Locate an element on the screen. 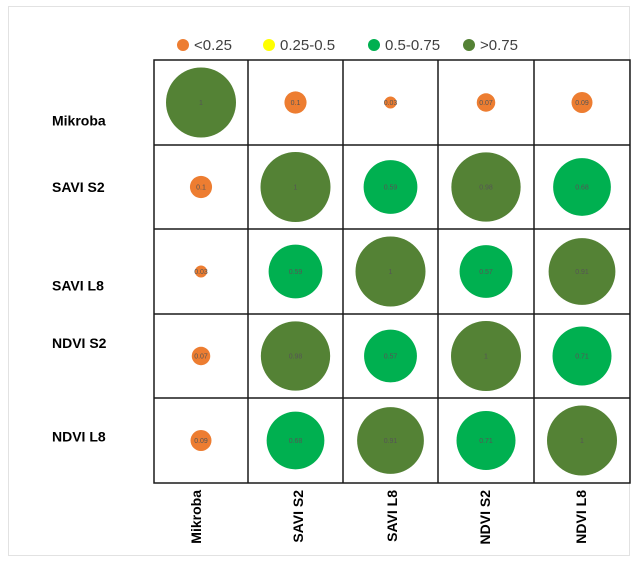  cell-ndvi-l8-ndvi-s2-value: 0.71 is located at coordinates (486, 441).